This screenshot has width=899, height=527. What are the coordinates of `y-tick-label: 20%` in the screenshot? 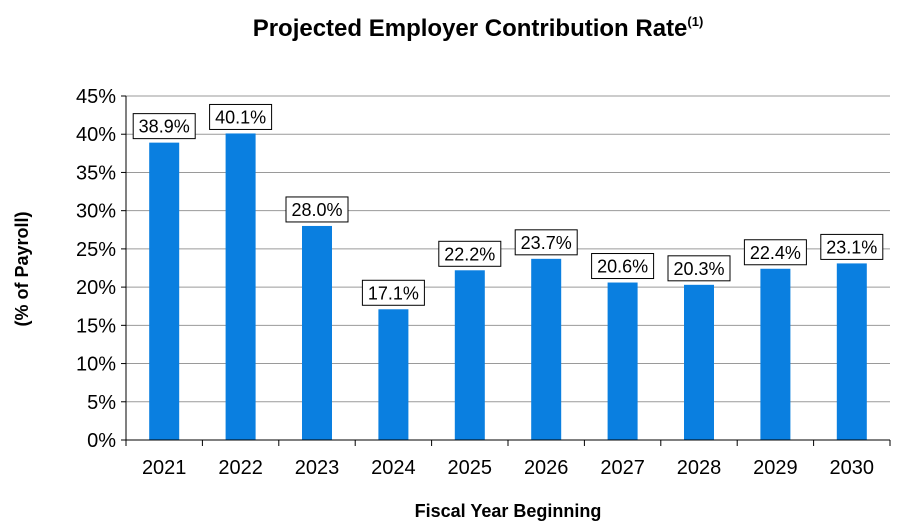 It's located at (96, 288).